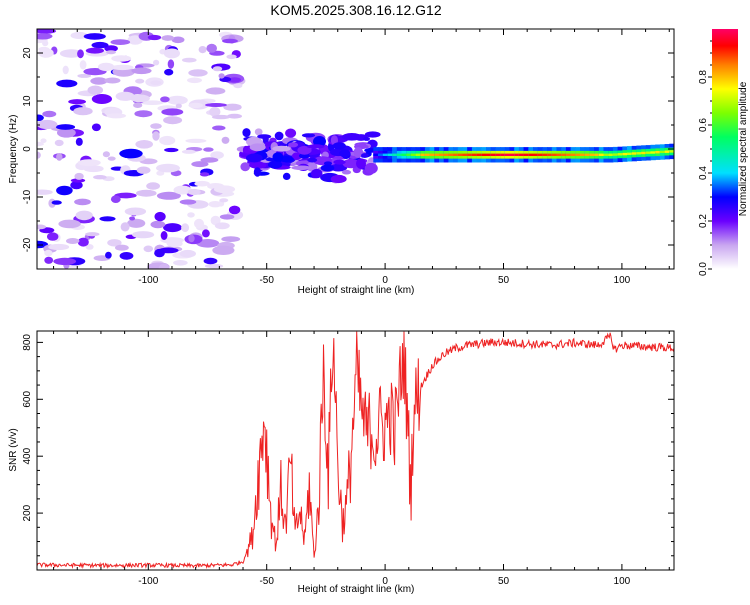 This screenshot has height=605, width=750. I want to click on spectrogram-x-tick-label: -100, so click(148, 280).